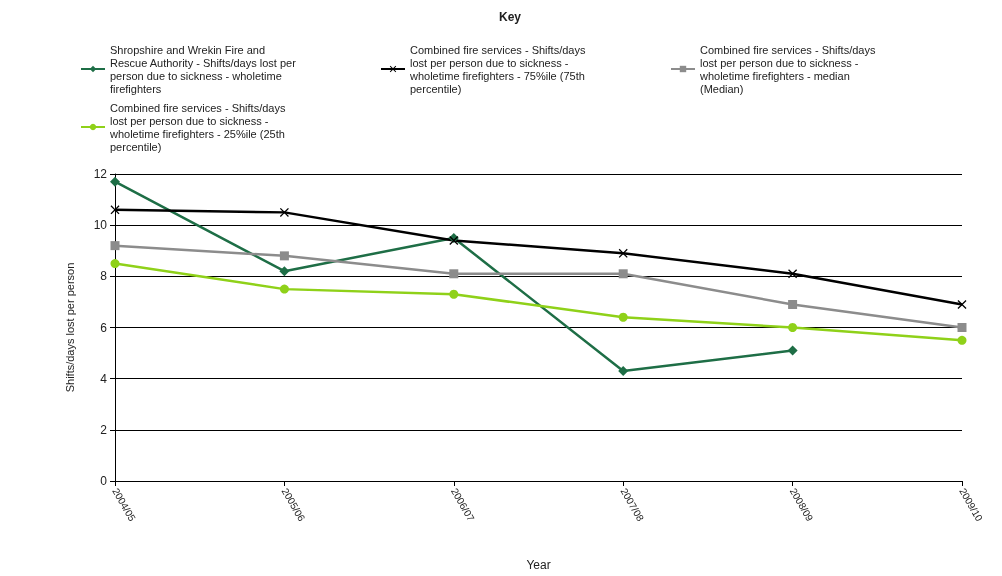  What do you see at coordinates (104, 276) in the screenshot?
I see `y-tick-label: 8` at bounding box center [104, 276].